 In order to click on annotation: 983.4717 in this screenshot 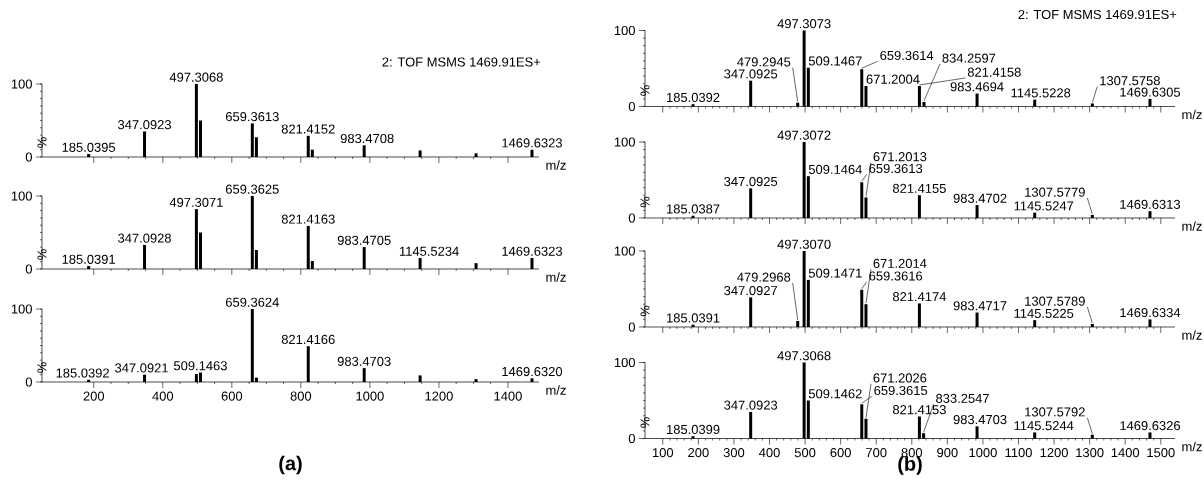, I will do `click(980, 306)`.